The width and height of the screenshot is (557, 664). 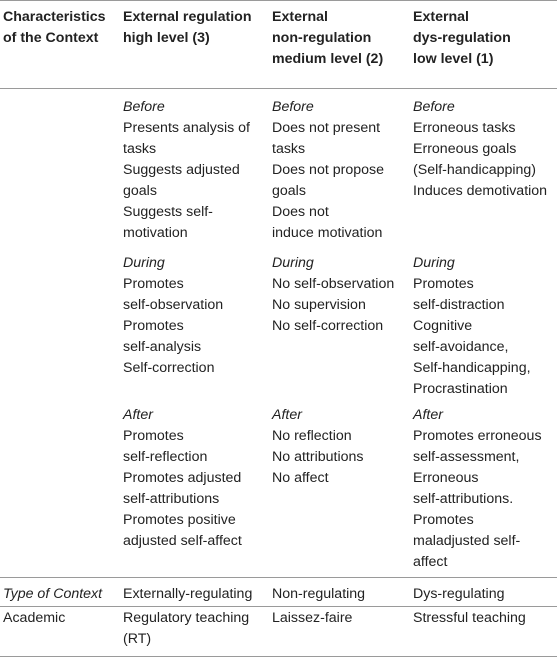 I want to click on header-rule, so click(x=278, y=88).